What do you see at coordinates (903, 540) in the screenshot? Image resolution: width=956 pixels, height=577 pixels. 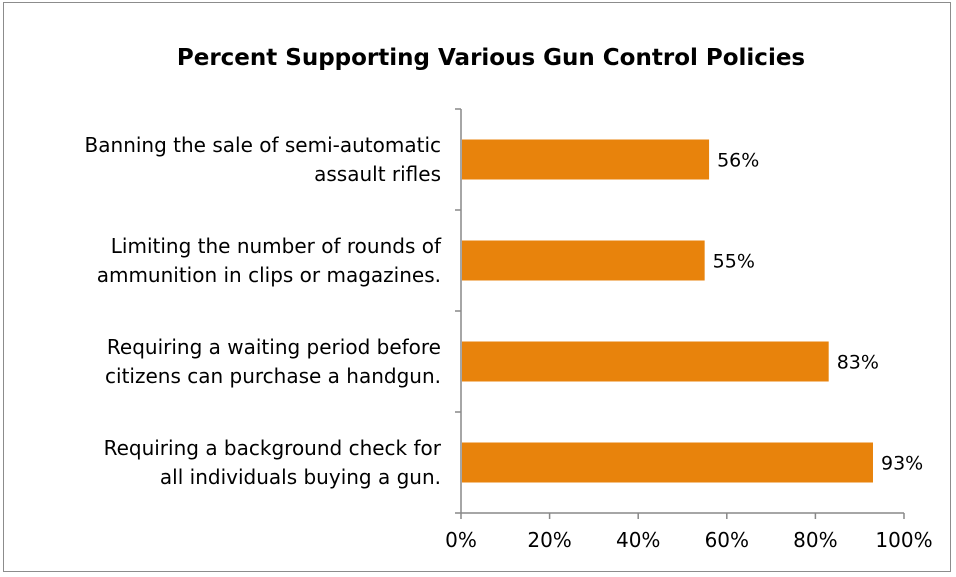 I see `x-tick-label: 100%` at bounding box center [903, 540].